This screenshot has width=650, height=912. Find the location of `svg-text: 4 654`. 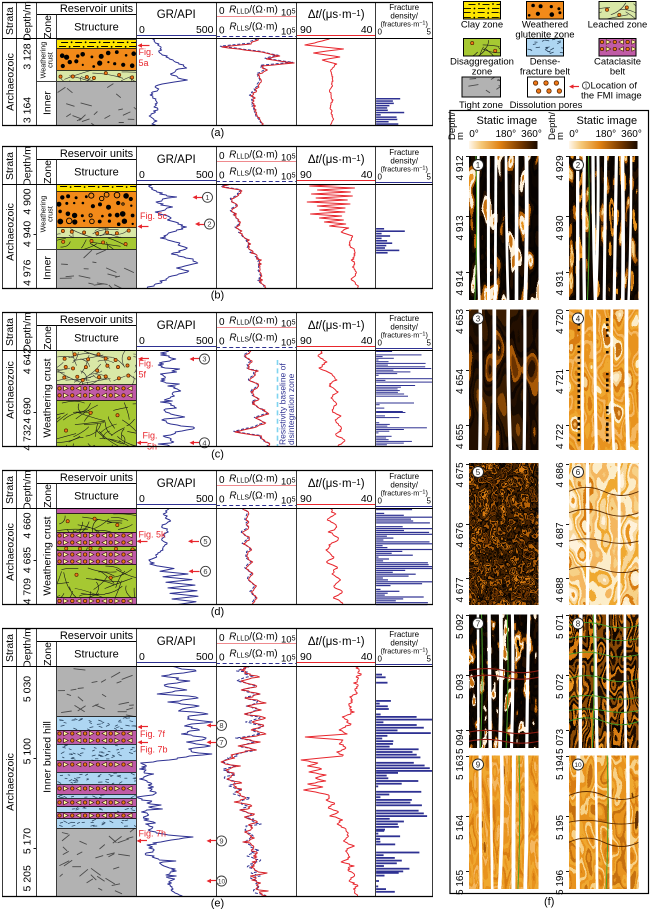

svg-text: 4 654 is located at coordinates (460, 381).